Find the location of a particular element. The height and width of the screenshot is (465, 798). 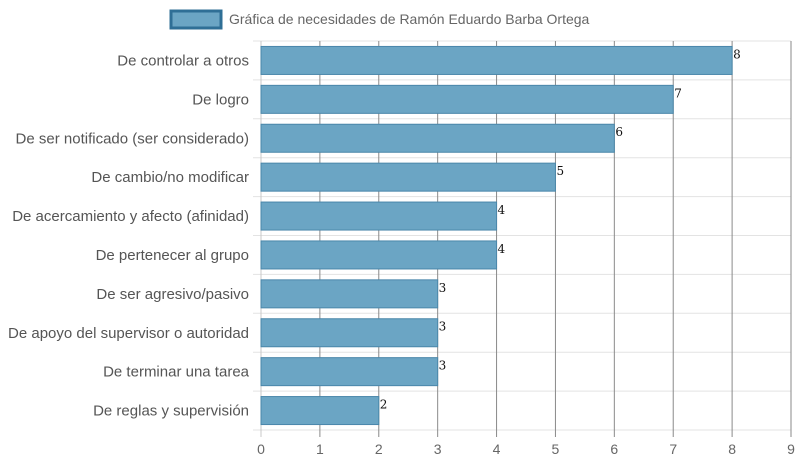

x-tick-label: 6 is located at coordinates (614, 449).